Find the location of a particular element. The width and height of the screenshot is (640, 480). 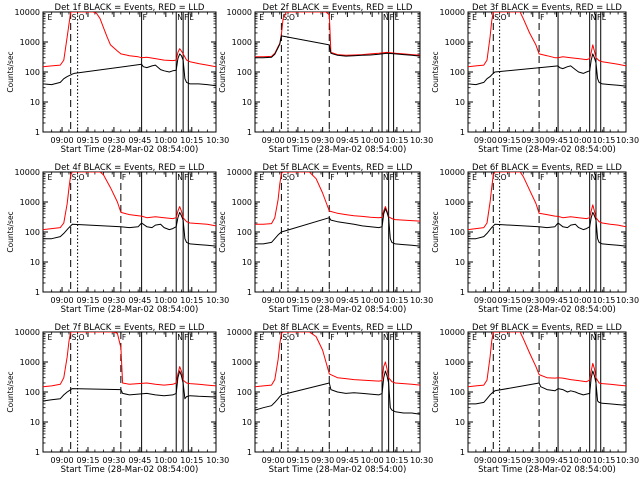

panel-8-series-red is located at coordinates (337, 360).